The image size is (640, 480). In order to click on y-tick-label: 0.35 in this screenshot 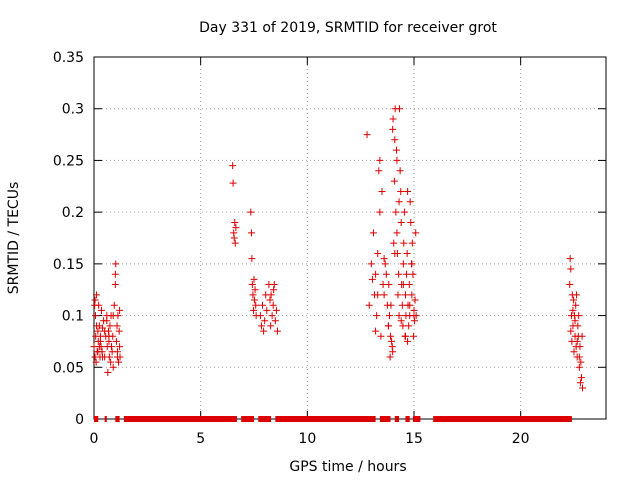, I will do `click(68, 58)`.